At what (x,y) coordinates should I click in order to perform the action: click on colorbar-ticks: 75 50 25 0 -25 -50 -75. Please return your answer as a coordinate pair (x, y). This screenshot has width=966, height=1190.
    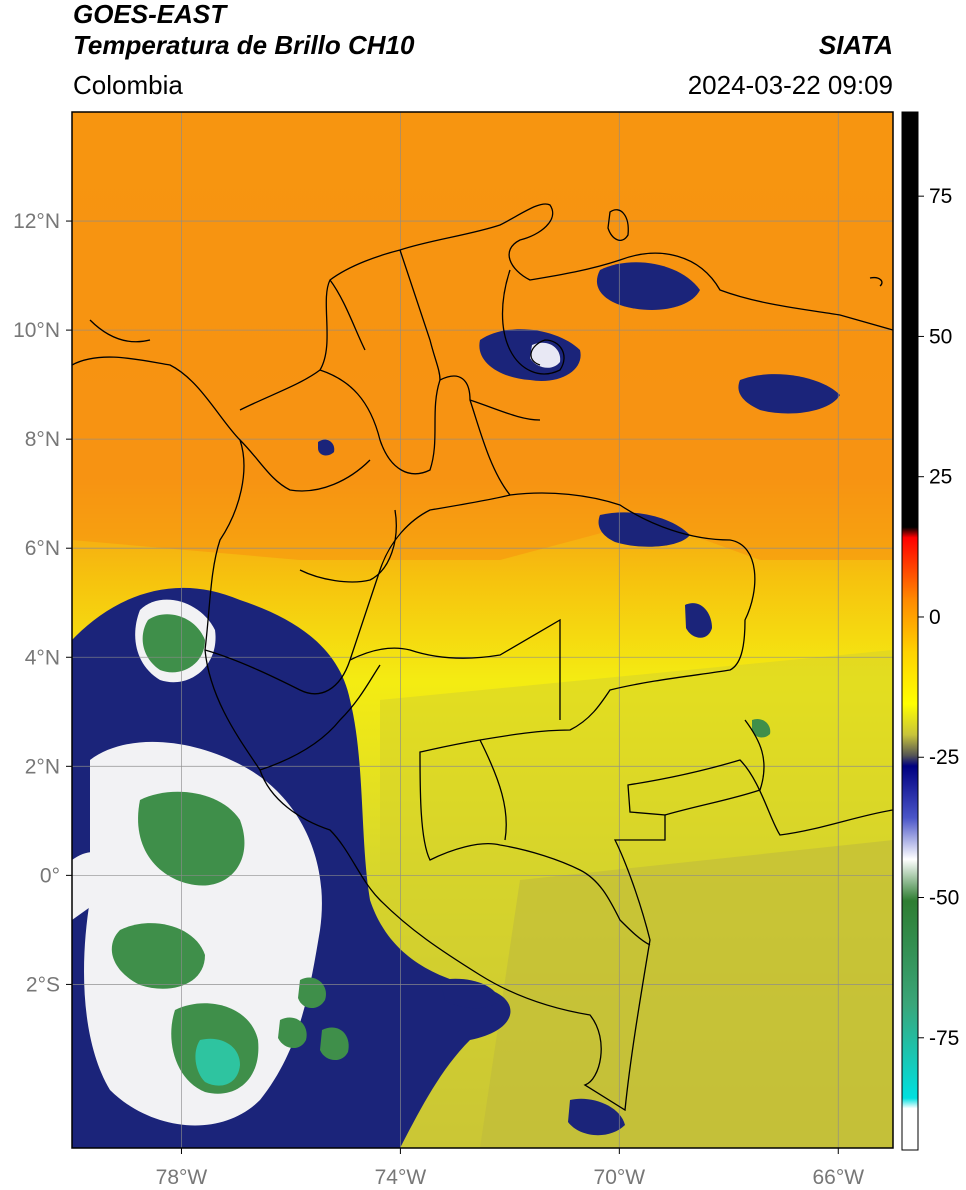
    Looking at the image, I should click on (938, 617).